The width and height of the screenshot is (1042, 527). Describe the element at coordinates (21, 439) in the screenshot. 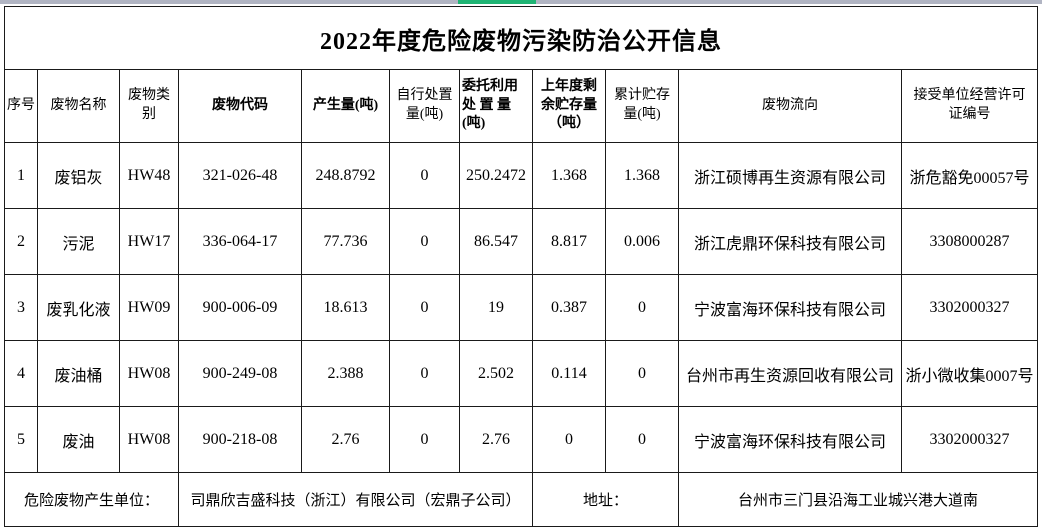

I see `cell-serial: 5` at that location.